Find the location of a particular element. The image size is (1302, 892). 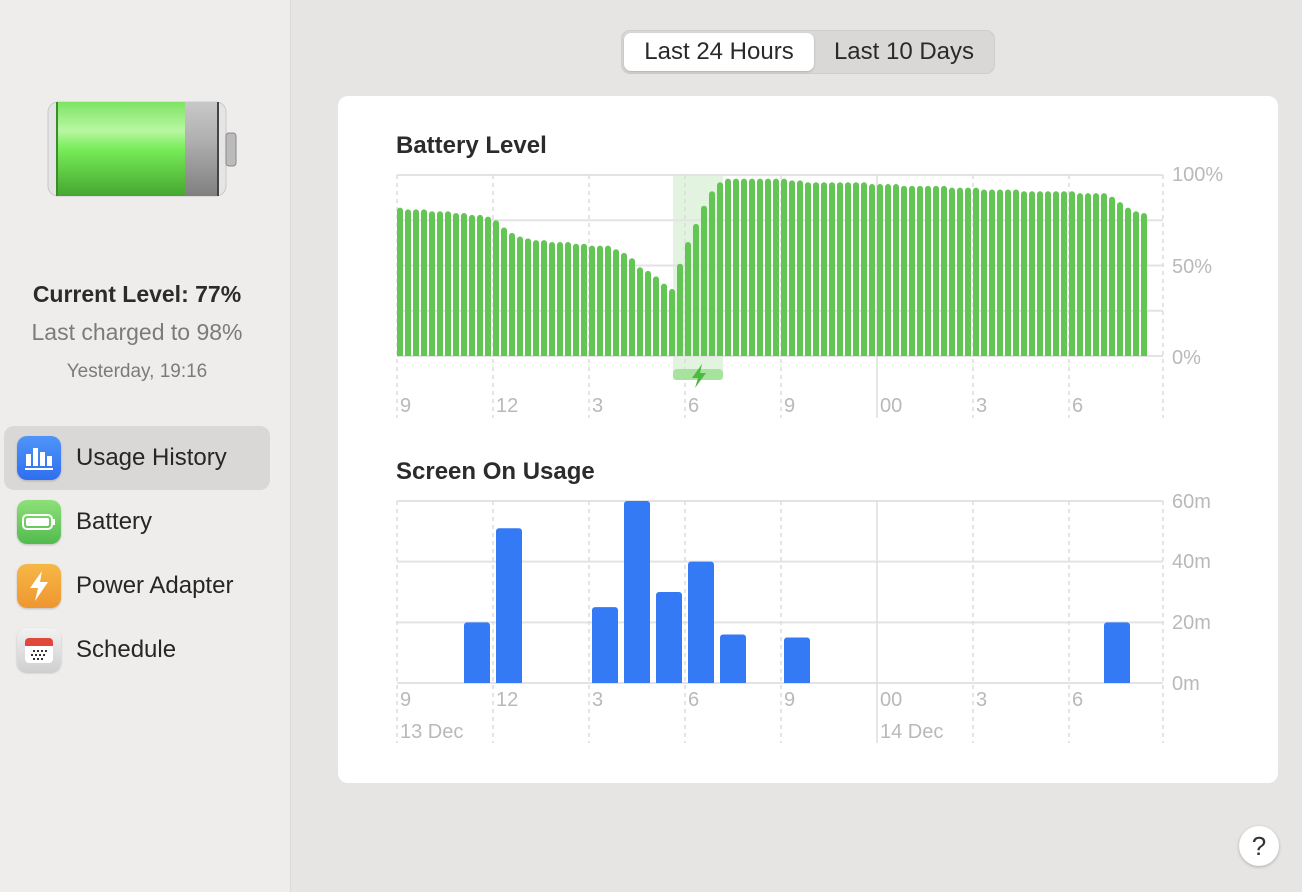

sidebar-item-schedule: Schedule is located at coordinates (137, 650).